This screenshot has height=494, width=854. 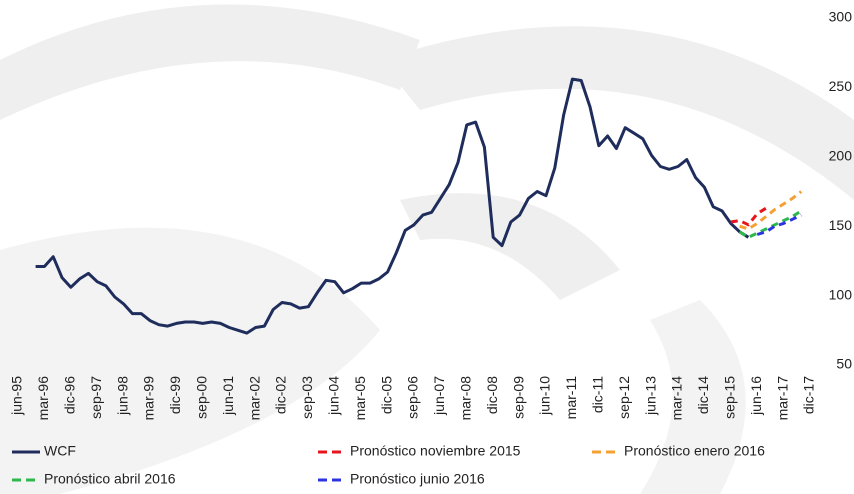 I want to click on x-tick-label: mar-17, so click(x=782, y=398).